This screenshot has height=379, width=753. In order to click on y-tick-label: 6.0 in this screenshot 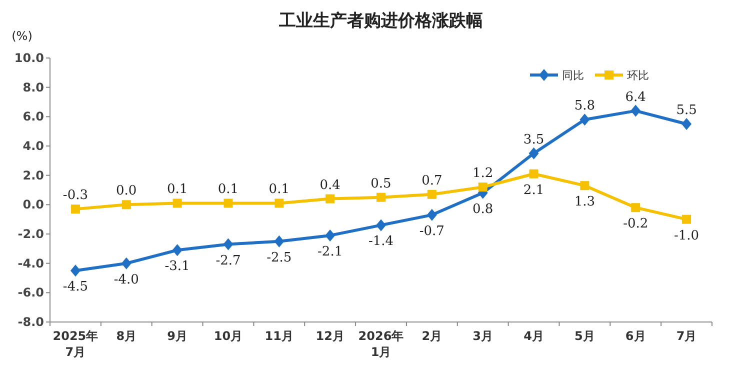, I will do `click(33, 117)`.